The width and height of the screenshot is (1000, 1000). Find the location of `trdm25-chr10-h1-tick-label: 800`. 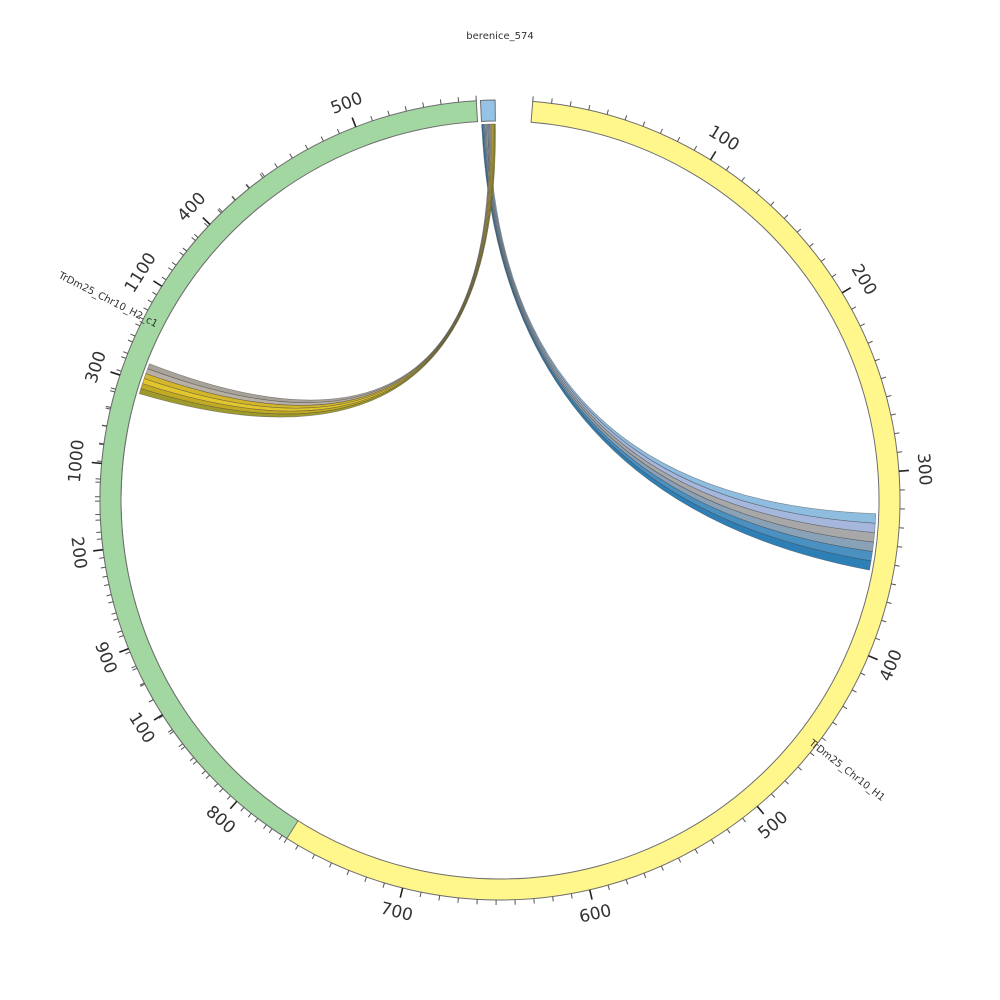

trdm25-chr10-h1-tick-label: 800 is located at coordinates (221, 820).